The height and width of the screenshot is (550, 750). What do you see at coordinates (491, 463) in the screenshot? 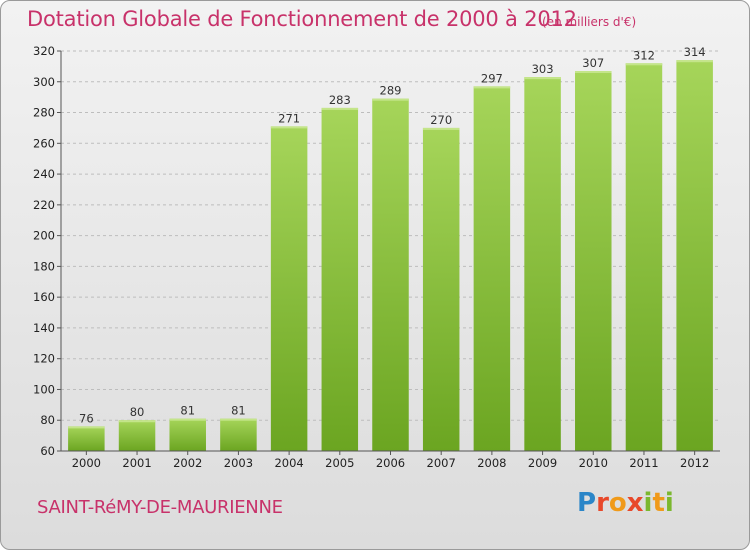
I see `x-tick-label: 2008` at bounding box center [491, 463].